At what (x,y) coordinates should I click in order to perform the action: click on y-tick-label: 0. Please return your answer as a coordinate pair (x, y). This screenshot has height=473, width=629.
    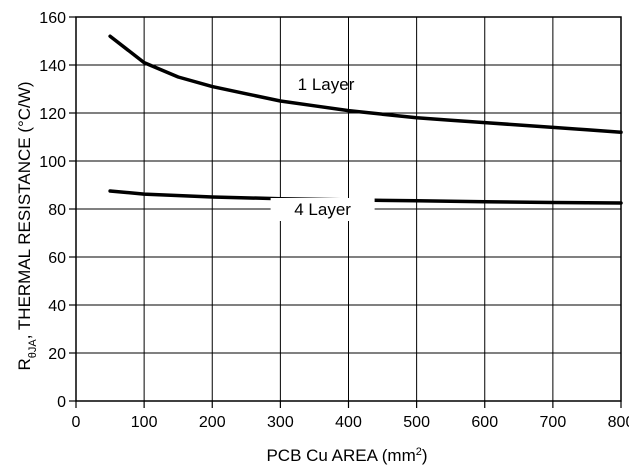
    Looking at the image, I should click on (61, 402).